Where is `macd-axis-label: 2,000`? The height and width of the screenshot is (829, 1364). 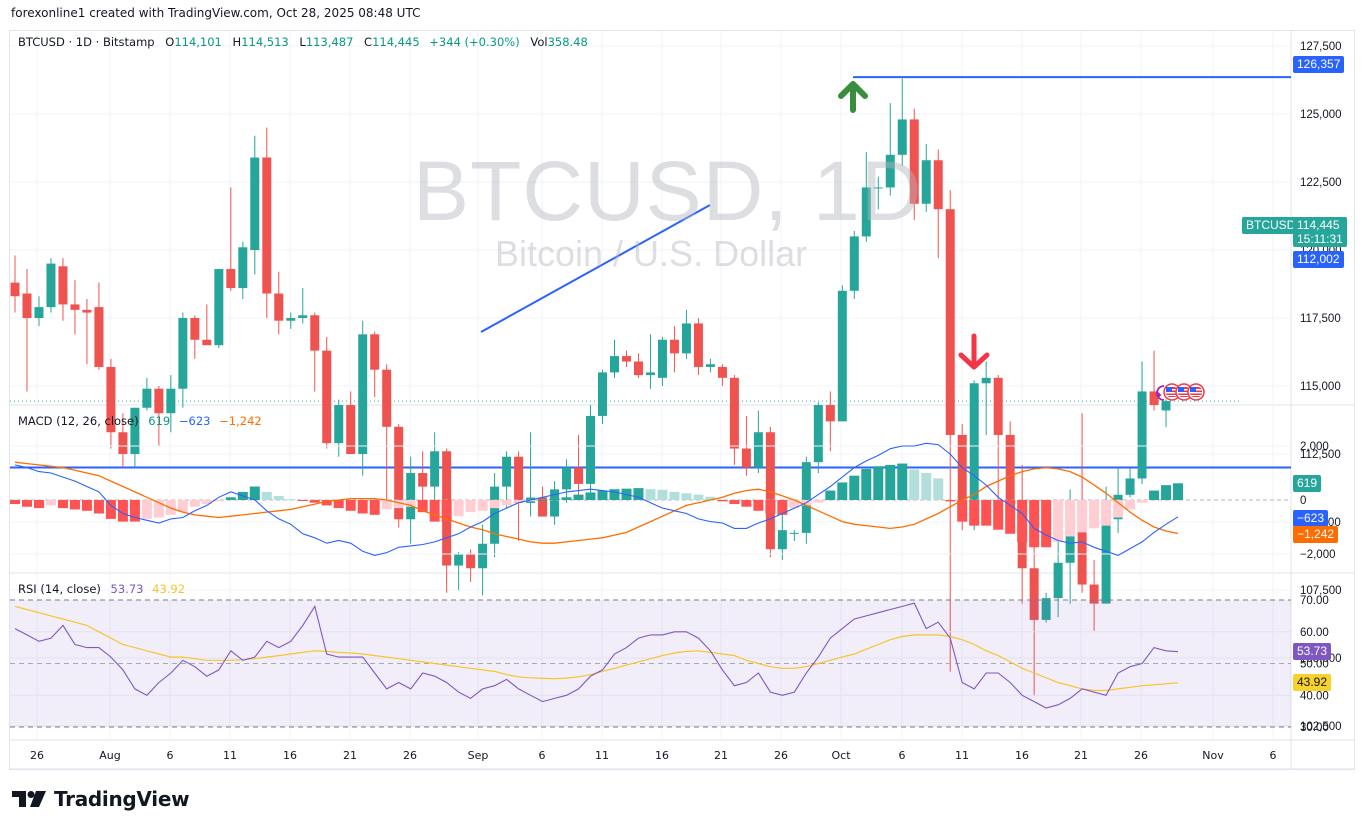
macd-axis-label: 2,000 is located at coordinates (1314, 447).